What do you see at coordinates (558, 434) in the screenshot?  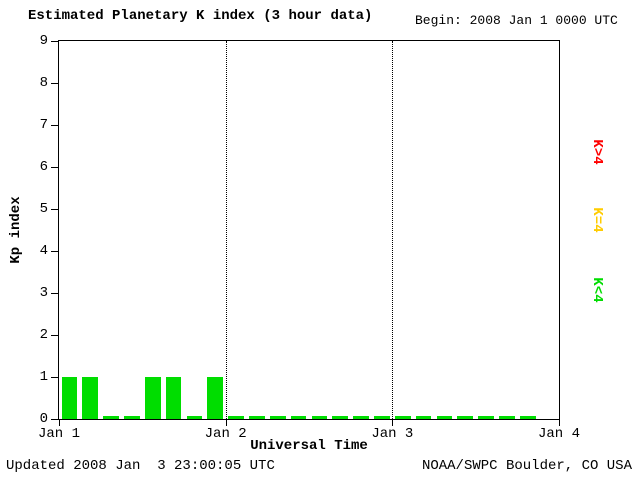 I see `x-tick-label: Jan 4` at bounding box center [558, 434].